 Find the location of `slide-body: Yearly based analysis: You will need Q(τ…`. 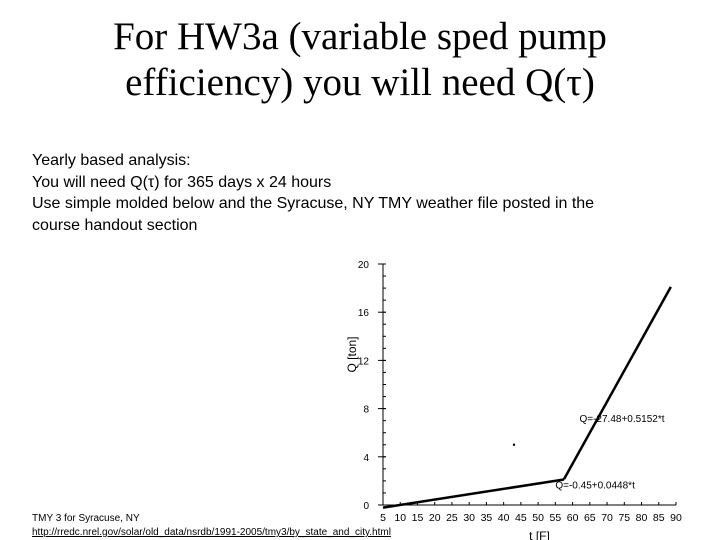

slide-body: Yearly based analysis: You will need Q(τ… is located at coordinates (362, 193).